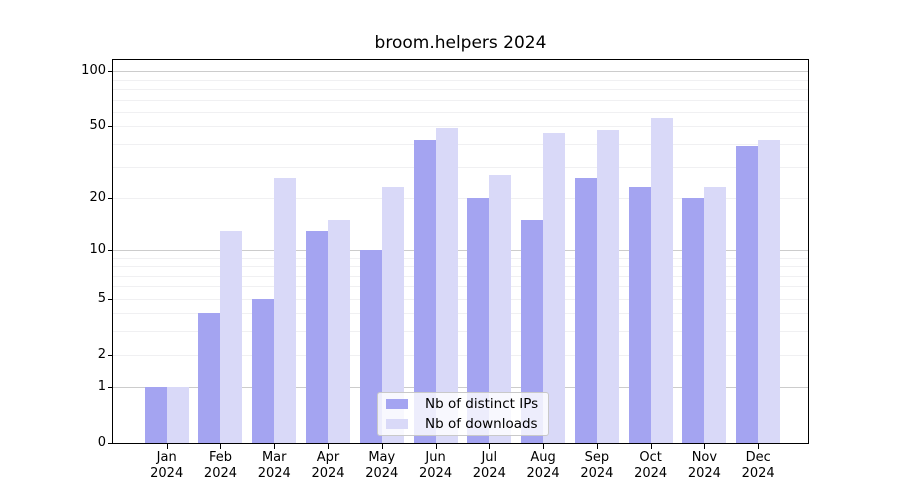 This screenshot has height=500, width=900. Describe the element at coordinates (97, 197) in the screenshot. I see `y-tick-label-20: 20` at that location.